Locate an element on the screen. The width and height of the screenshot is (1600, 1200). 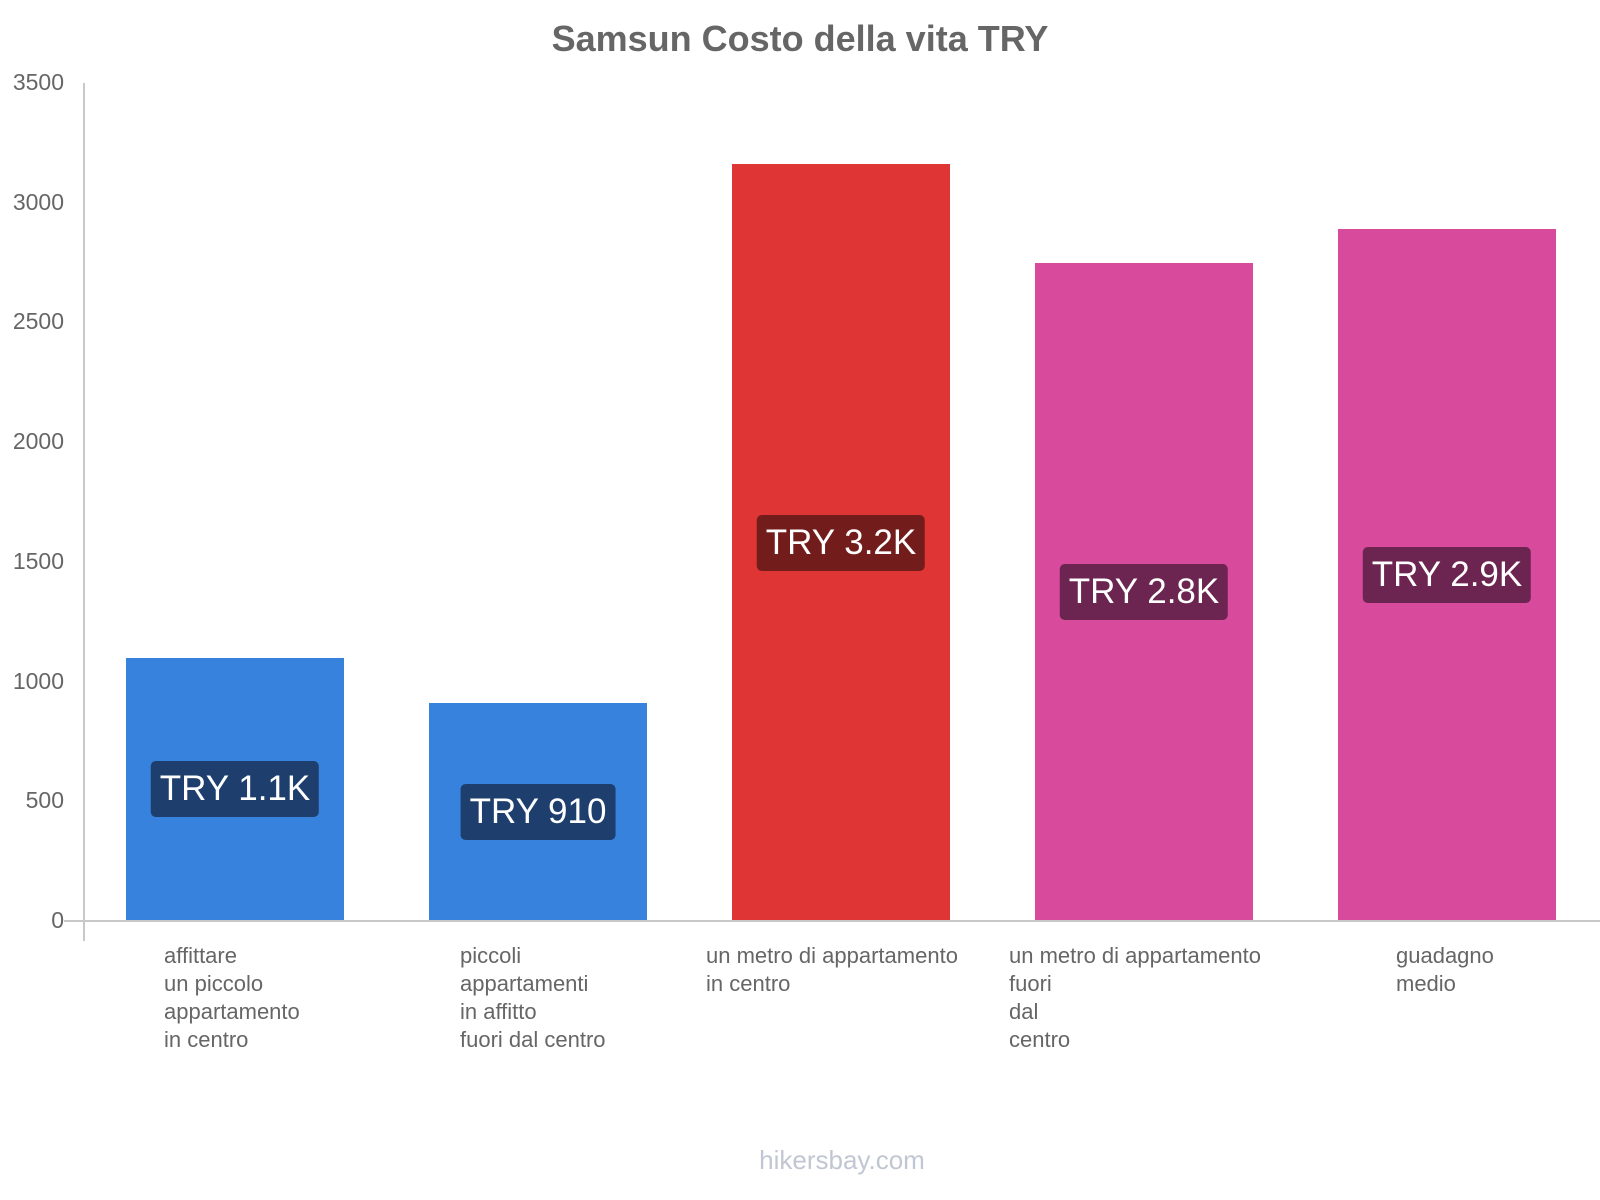
y-tick-label: 0 is located at coordinates (57, 920).